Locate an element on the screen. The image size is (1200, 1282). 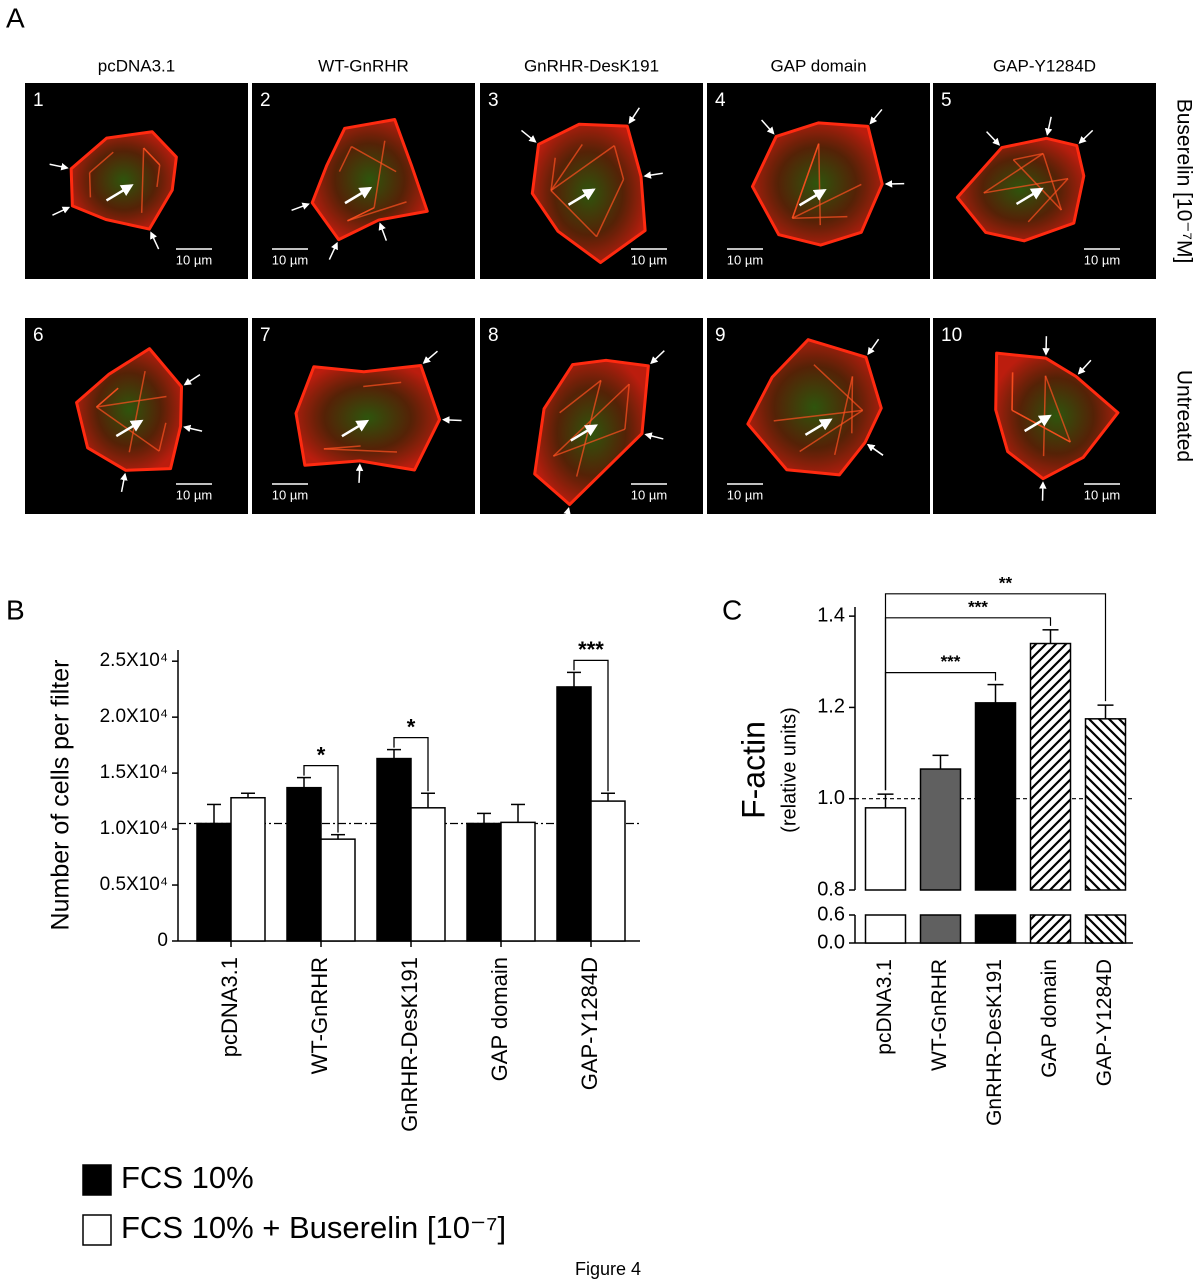
significance-label: ** is located at coordinates (1006, 582).